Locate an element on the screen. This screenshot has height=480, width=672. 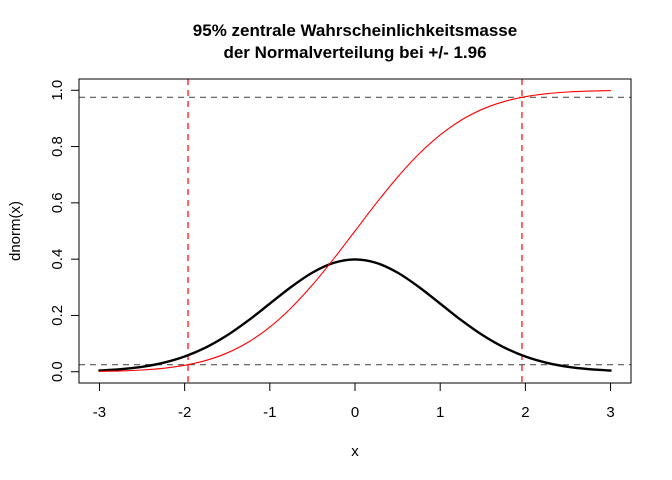
y-axis-label: dnorm(x) is located at coordinates (15, 231).